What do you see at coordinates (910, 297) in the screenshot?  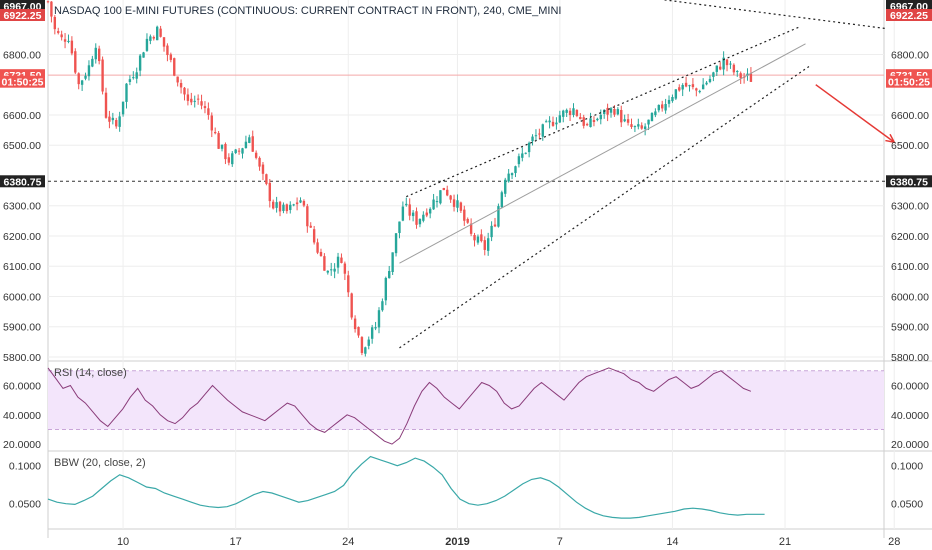 I see `price-tick-label-right: 6000.00` at bounding box center [910, 297].